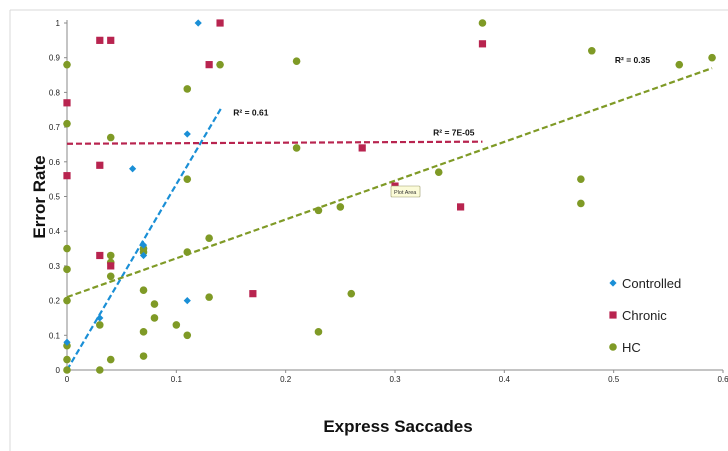 The height and width of the screenshot is (451, 728). I want to click on x-tick-label: 0.4, so click(505, 379).